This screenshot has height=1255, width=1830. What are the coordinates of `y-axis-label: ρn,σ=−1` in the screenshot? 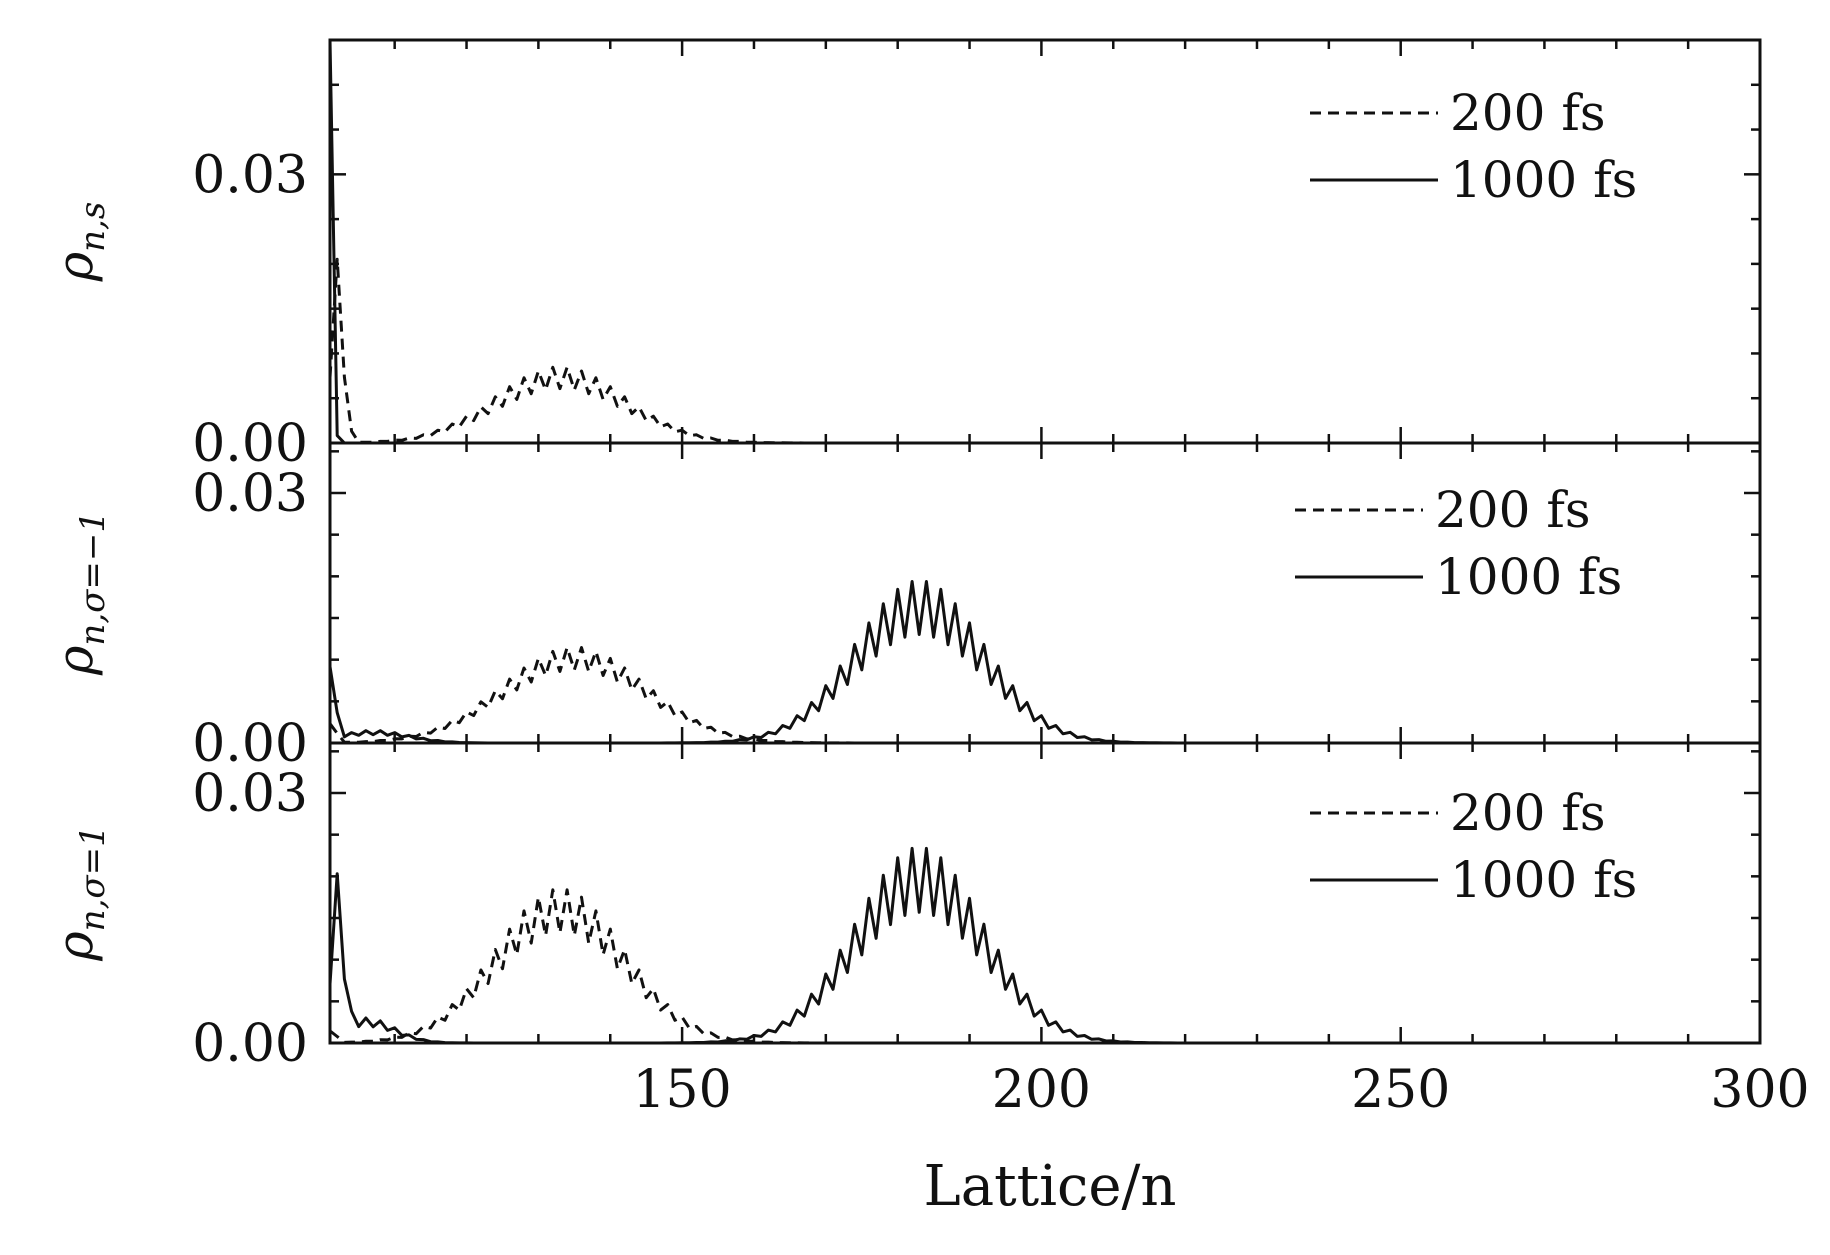 It's located at (79, 593).